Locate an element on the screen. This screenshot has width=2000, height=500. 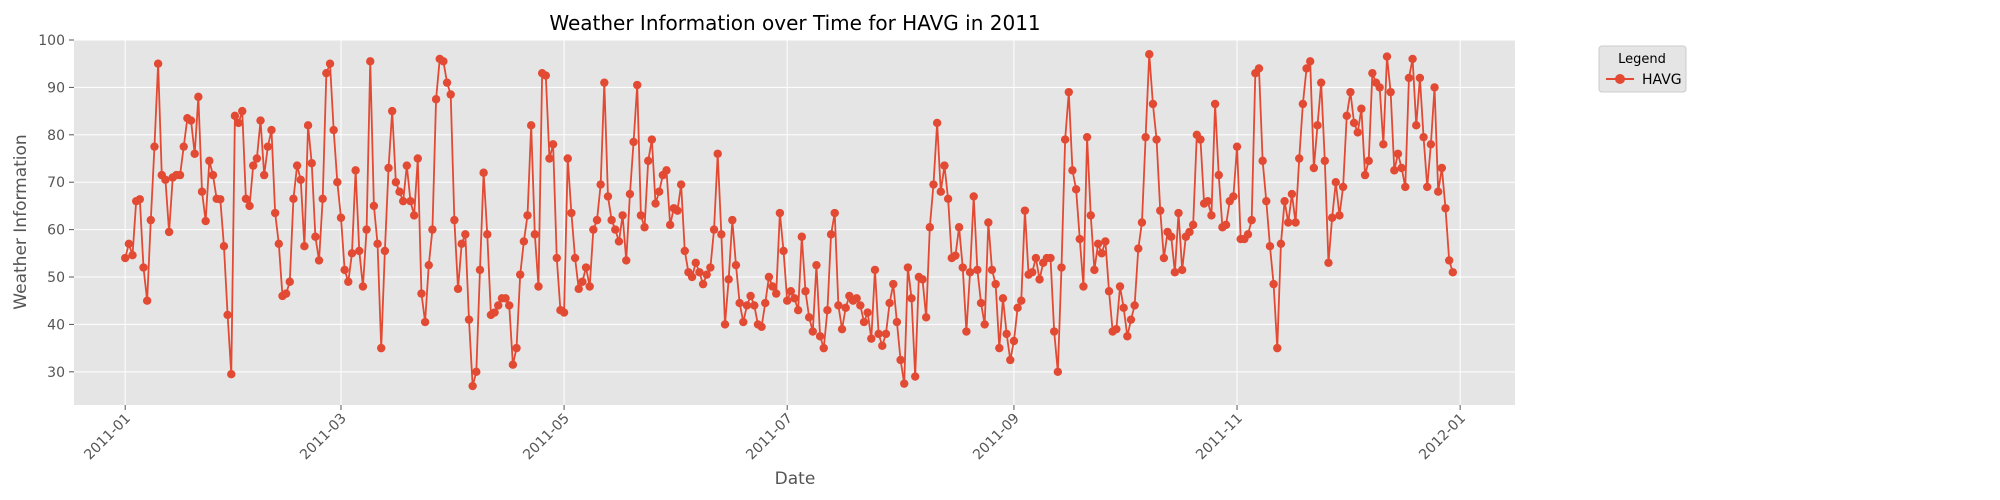
x-tick-label: 2011-09 is located at coordinates (996, 437).